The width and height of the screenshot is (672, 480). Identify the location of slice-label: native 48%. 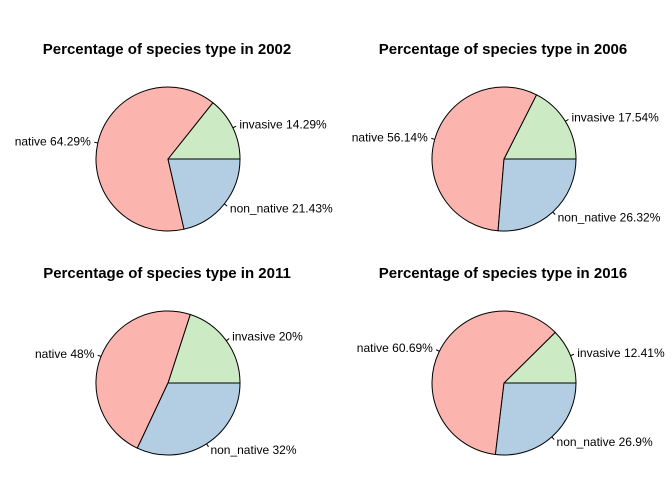
(65, 354).